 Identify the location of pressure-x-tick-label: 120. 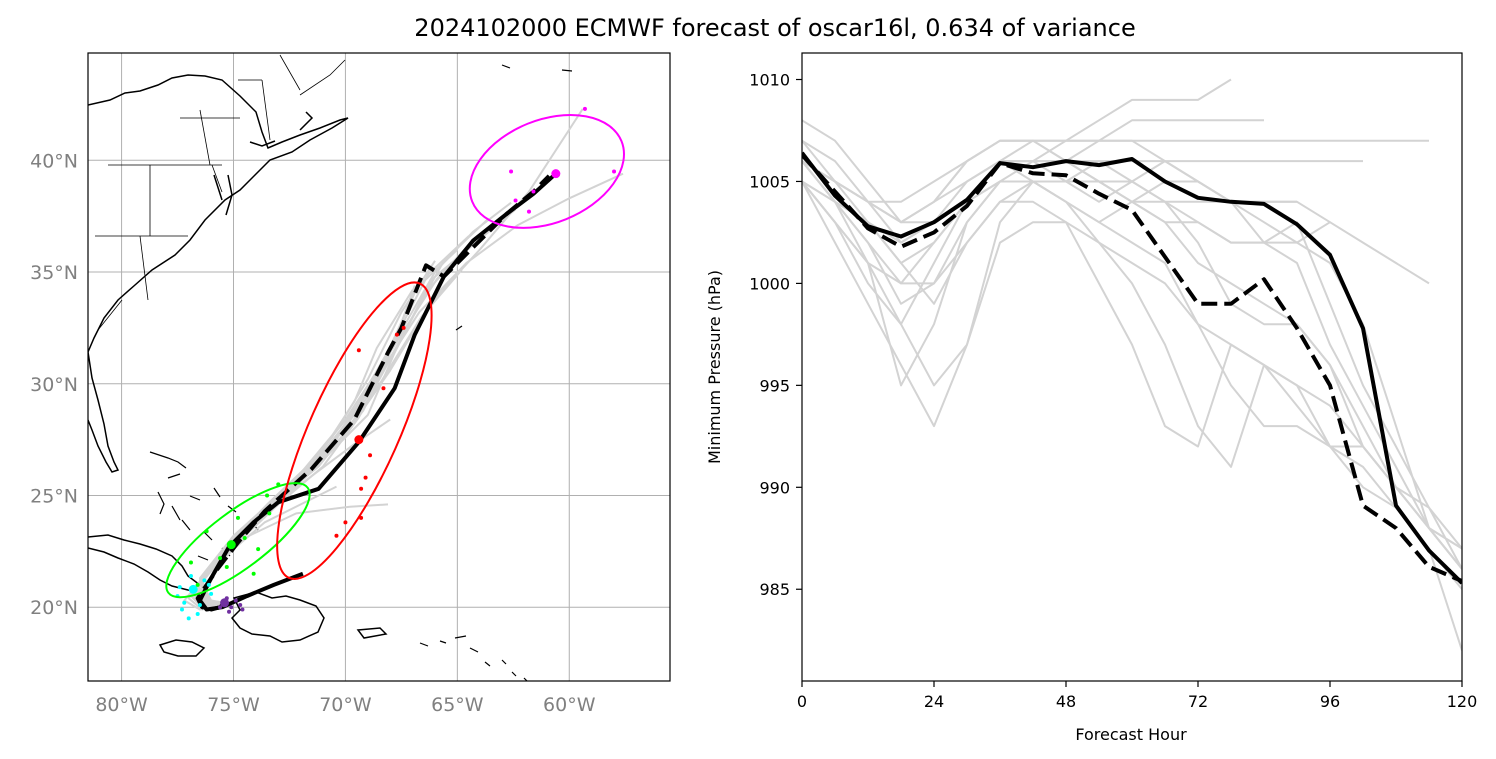
(1462, 701).